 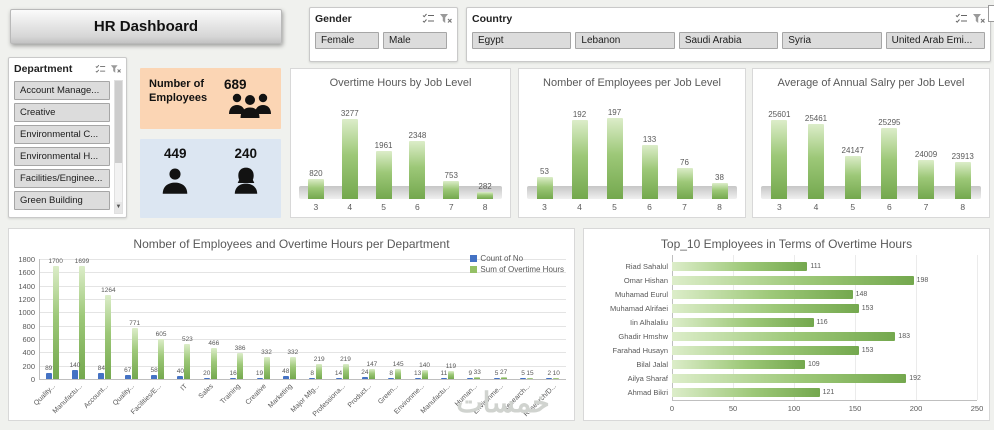 What do you see at coordinates (372, 365) in the screenshot?
I see `bar-value-label: 147` at bounding box center [372, 365].